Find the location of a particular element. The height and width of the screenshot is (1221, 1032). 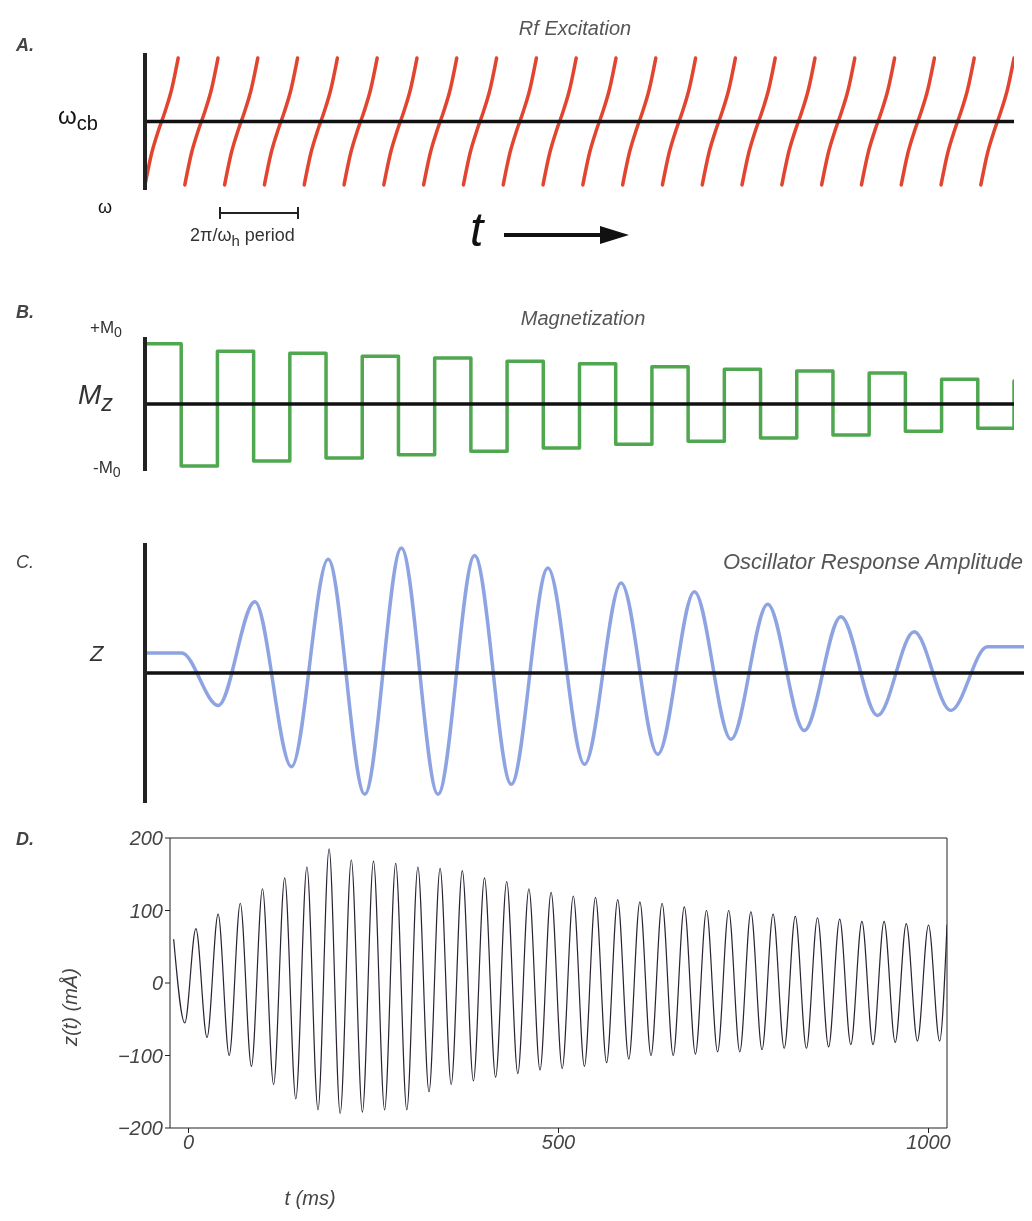

y-tick-label: −200 is located at coordinates (140, 1128).